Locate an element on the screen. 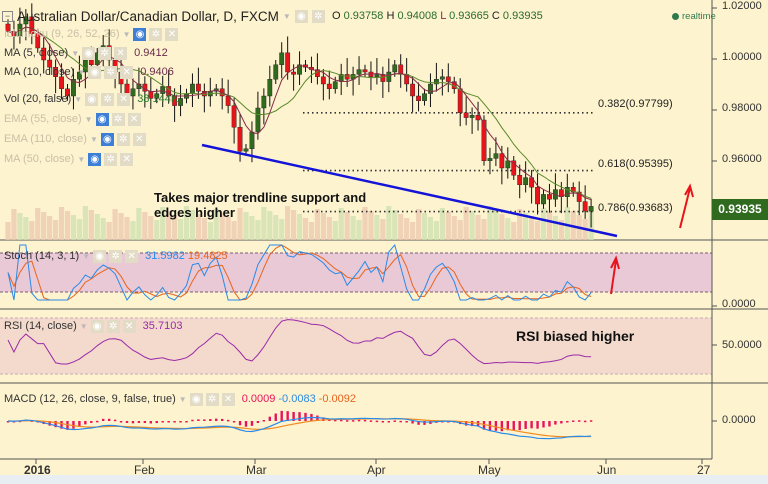 The image size is (768, 484). close-label: C is located at coordinates (495, 16).